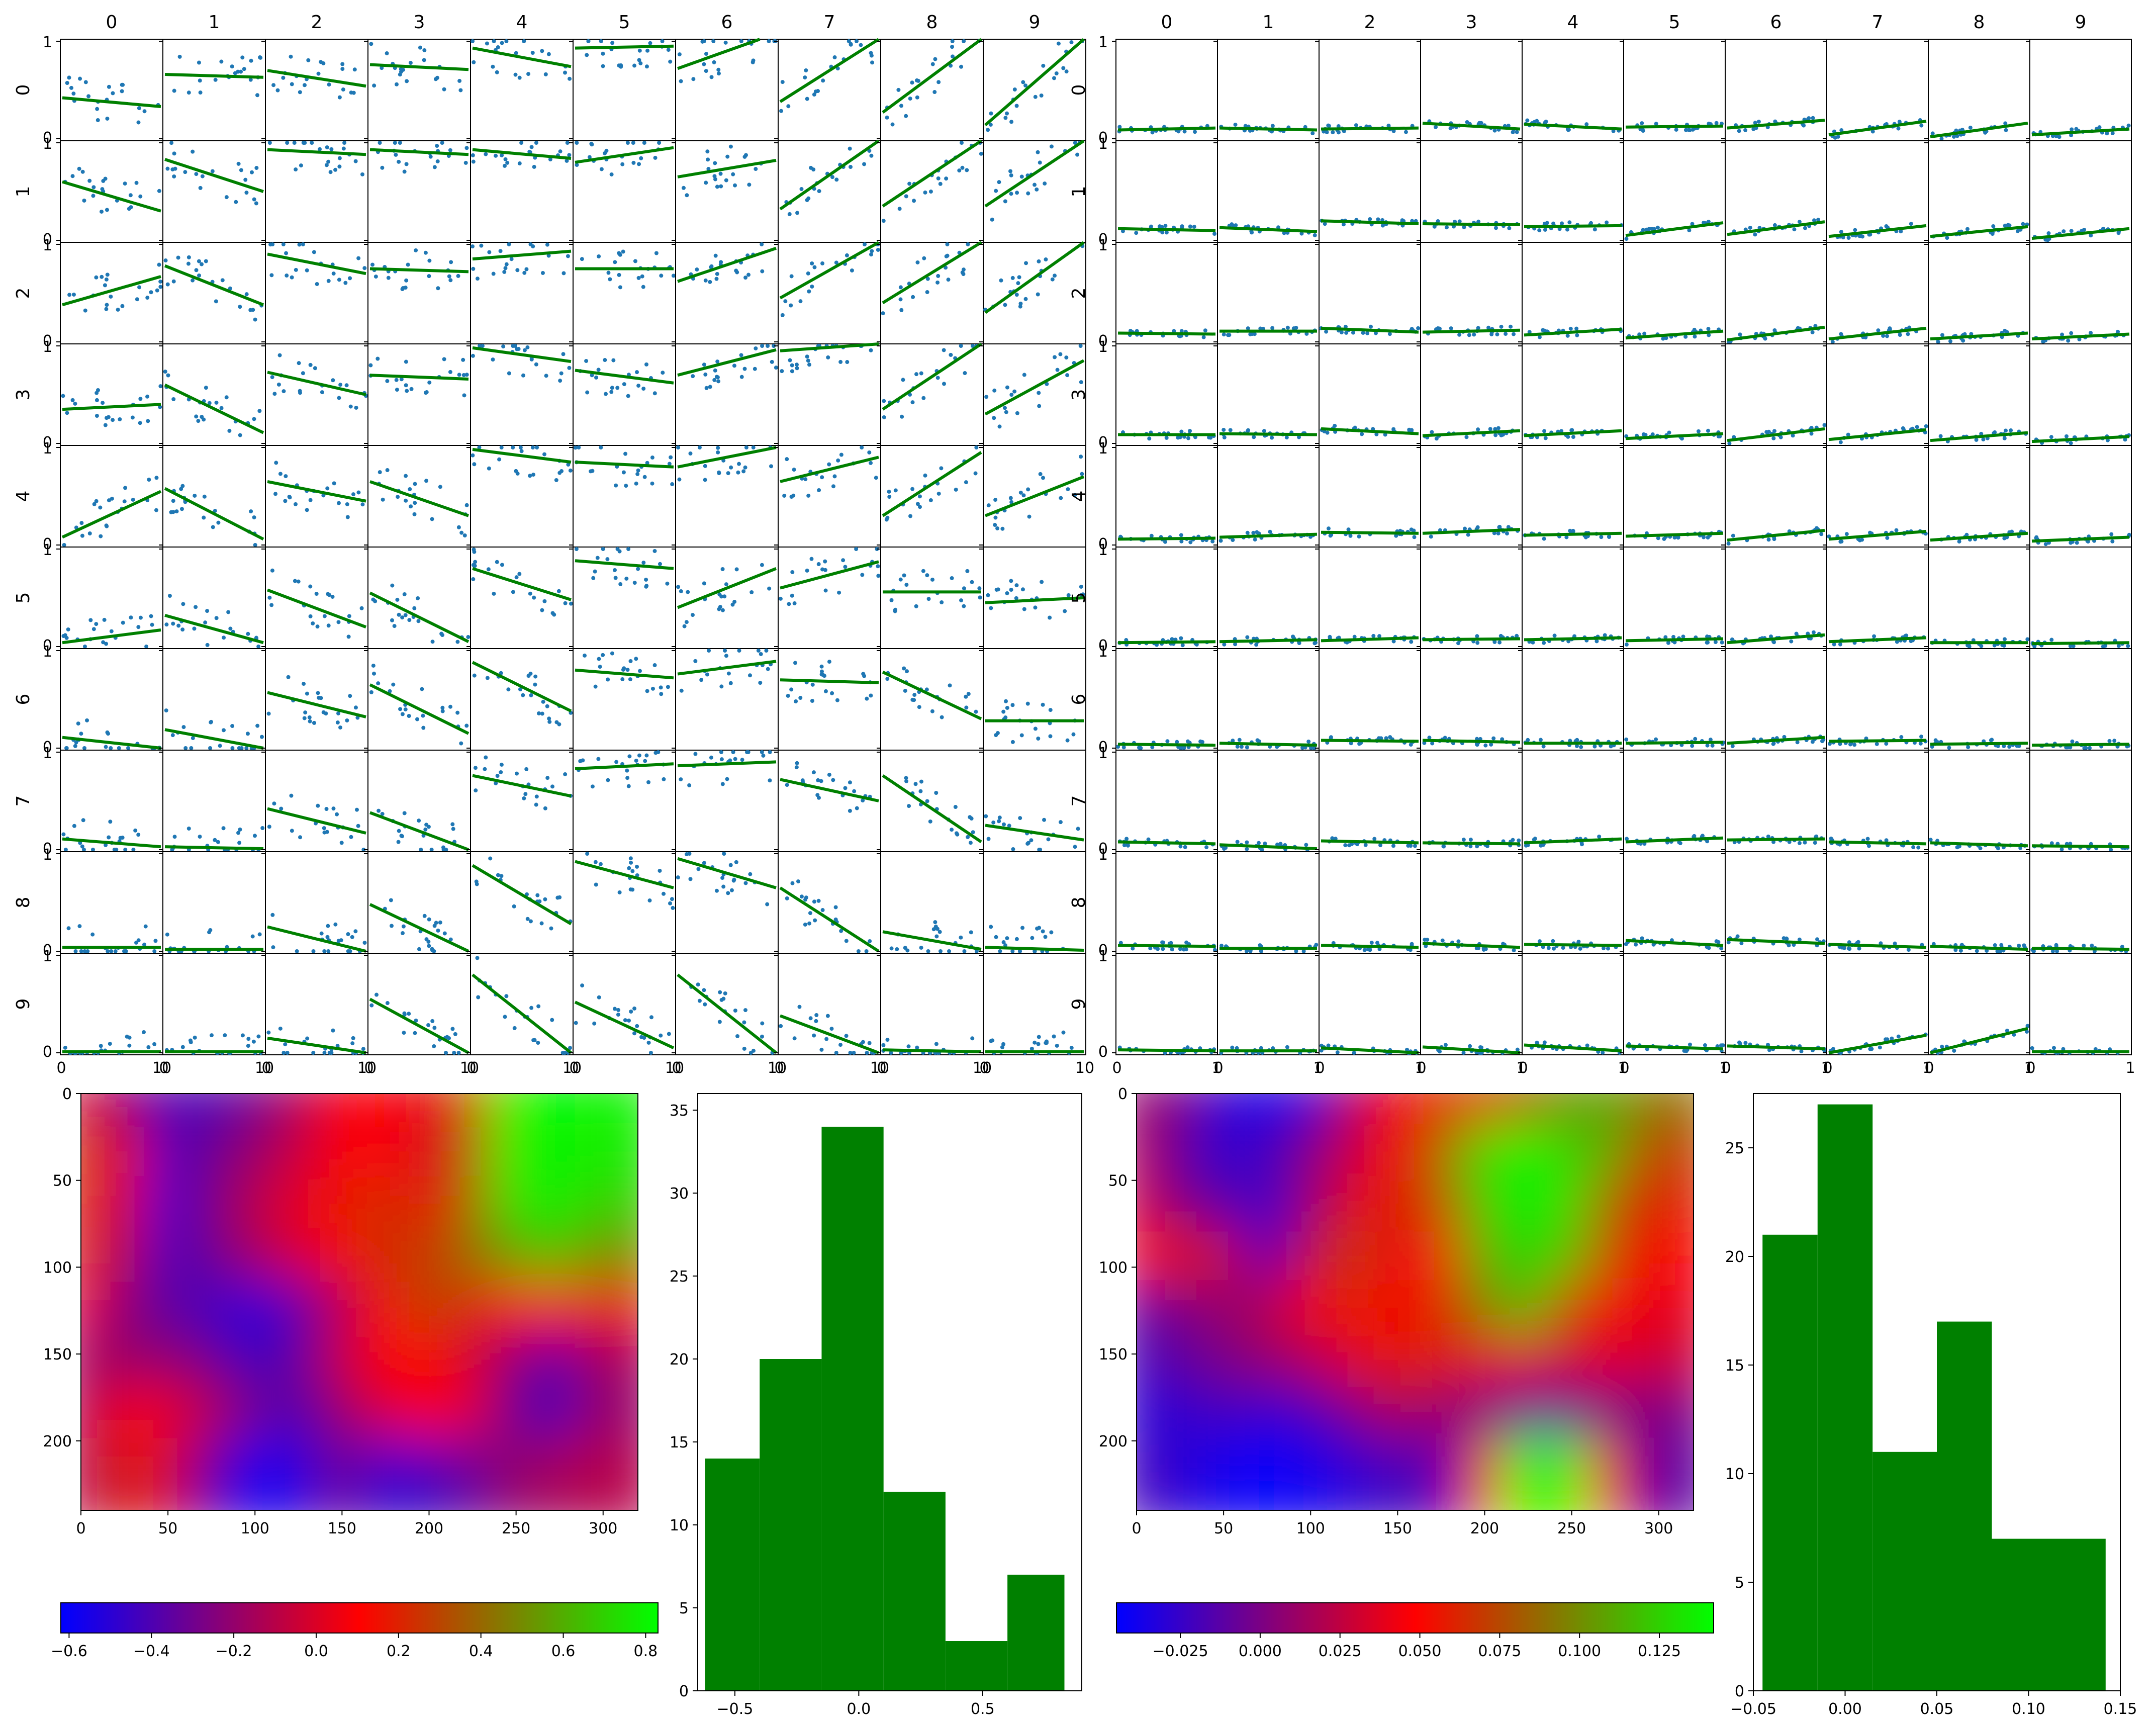 This screenshot has width=2156, height=1724. I want to click on row-label: 2, so click(24, 293).